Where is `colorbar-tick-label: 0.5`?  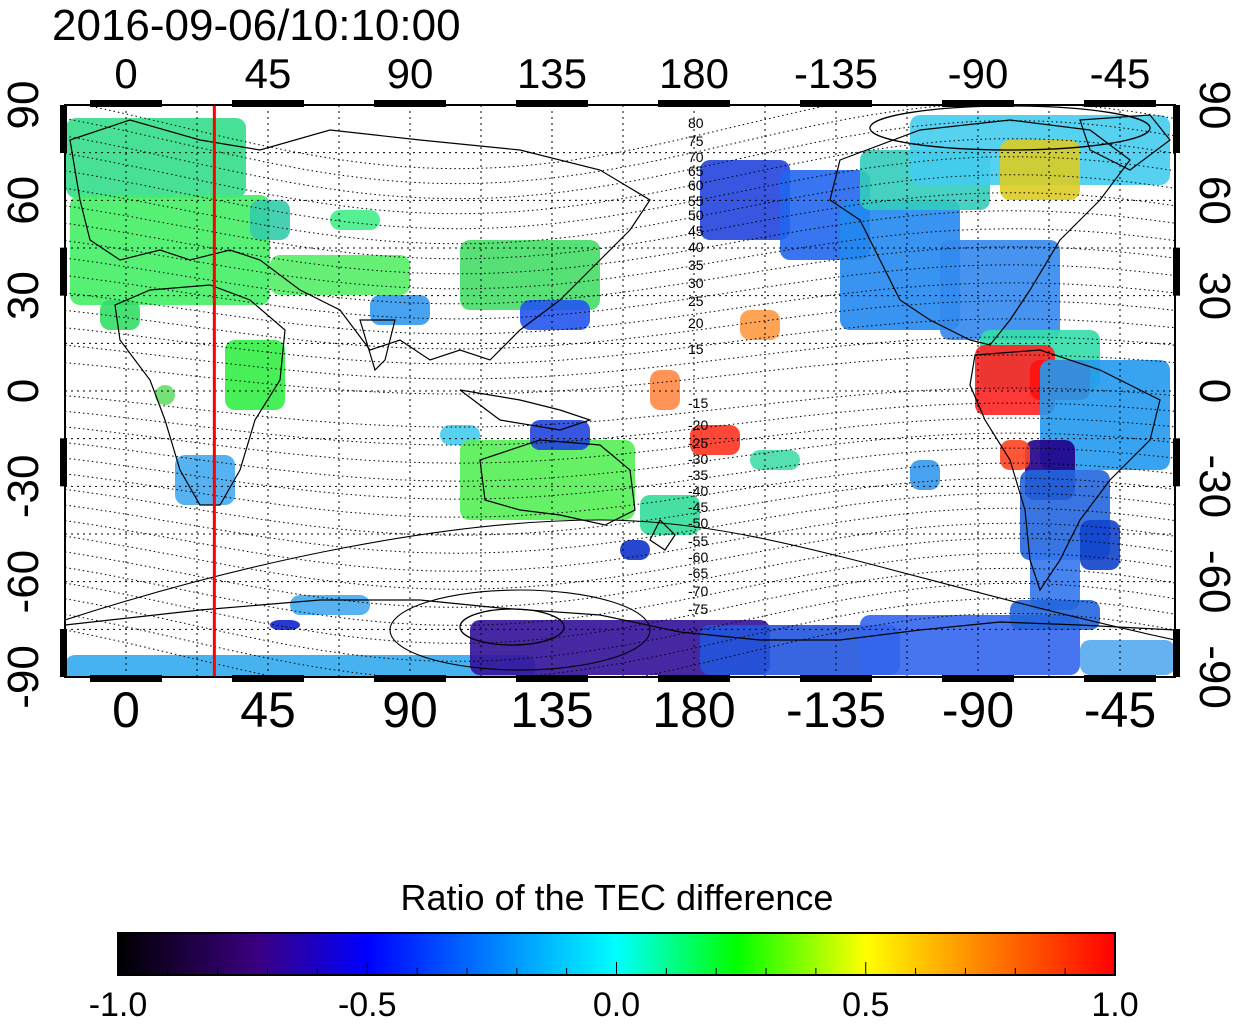 colorbar-tick-label: 0.5 is located at coordinates (865, 1005).